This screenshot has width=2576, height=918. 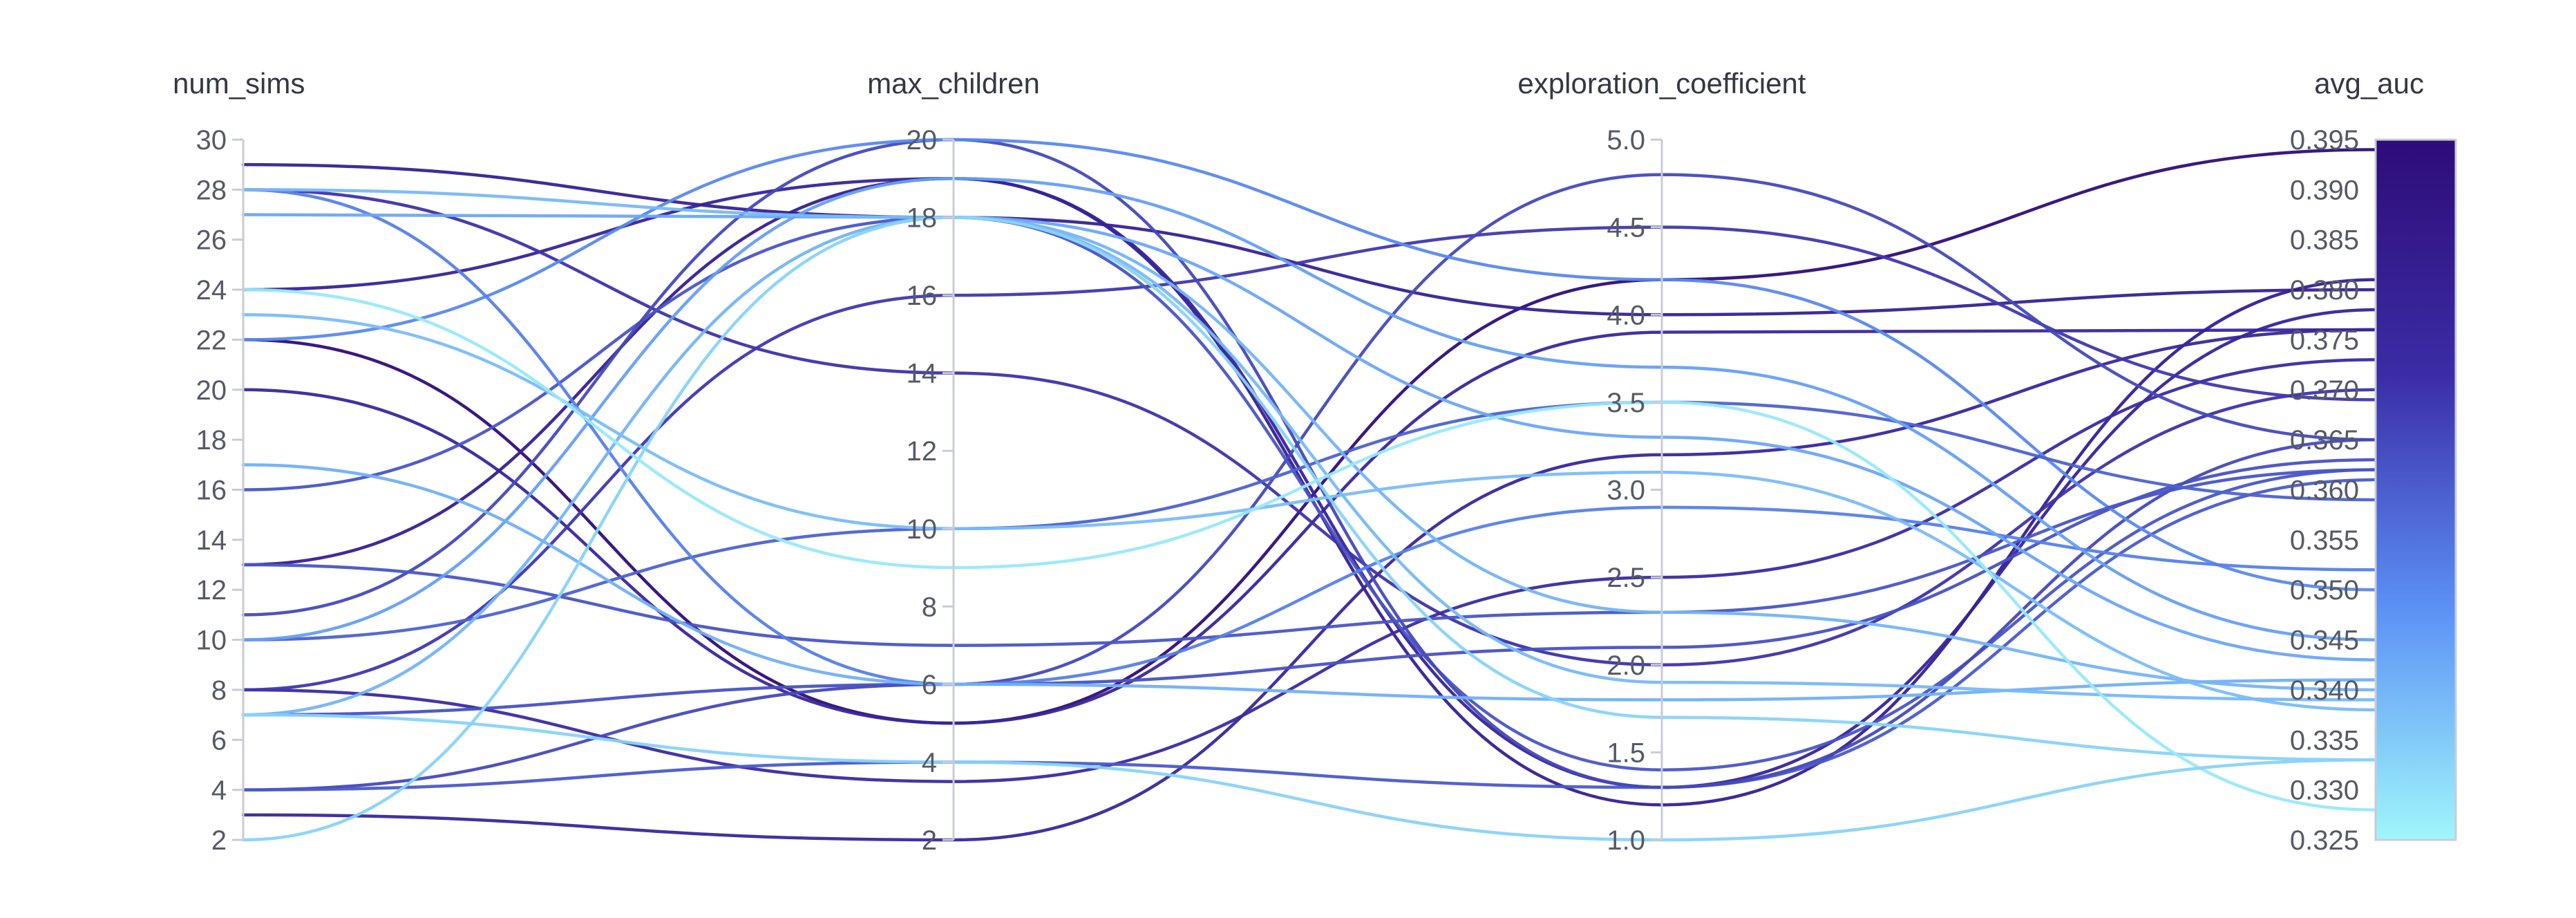 I want to click on axis-title-max-children: max_children, so click(x=953, y=83).